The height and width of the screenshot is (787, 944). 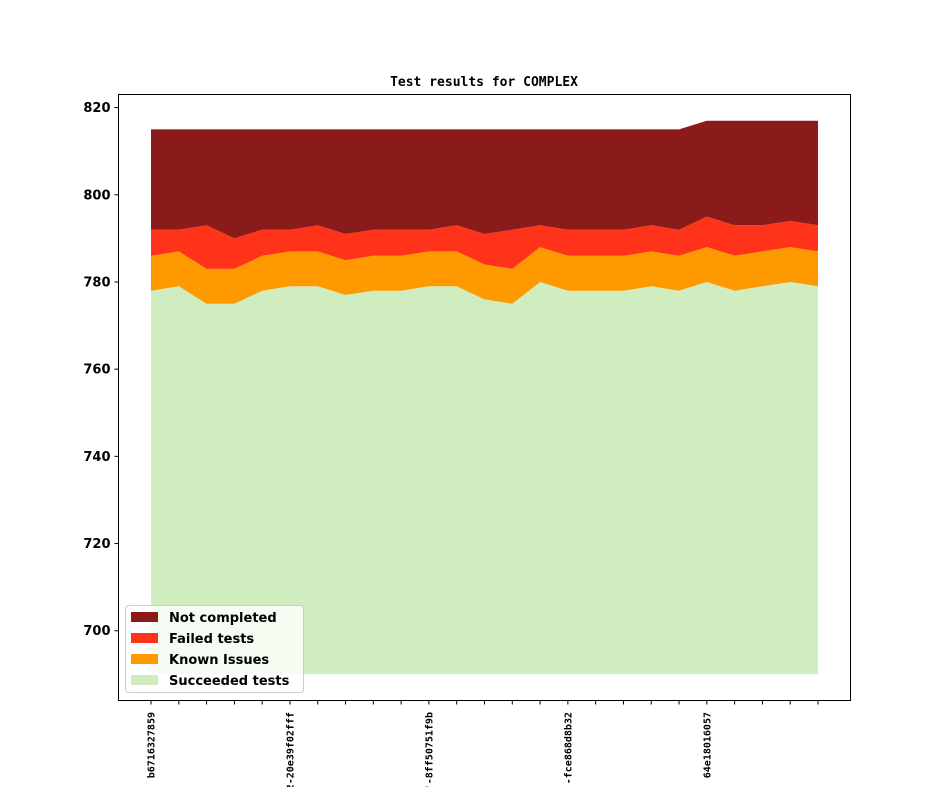 What do you see at coordinates (568, 748) in the screenshot?
I see `x-tick-label: -fce868d8b32` at bounding box center [568, 748].